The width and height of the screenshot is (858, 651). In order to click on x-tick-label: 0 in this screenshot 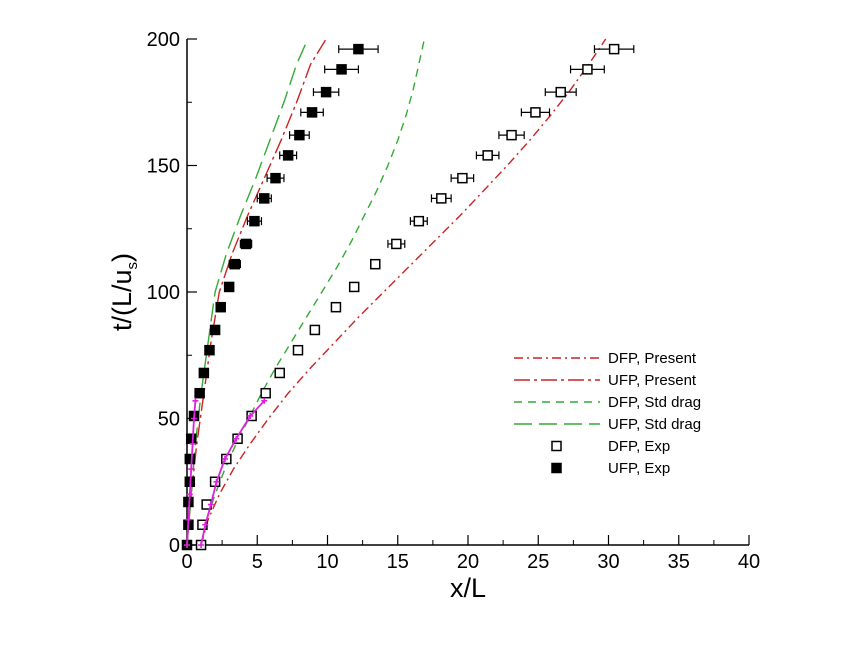, I will do `click(186, 562)`.